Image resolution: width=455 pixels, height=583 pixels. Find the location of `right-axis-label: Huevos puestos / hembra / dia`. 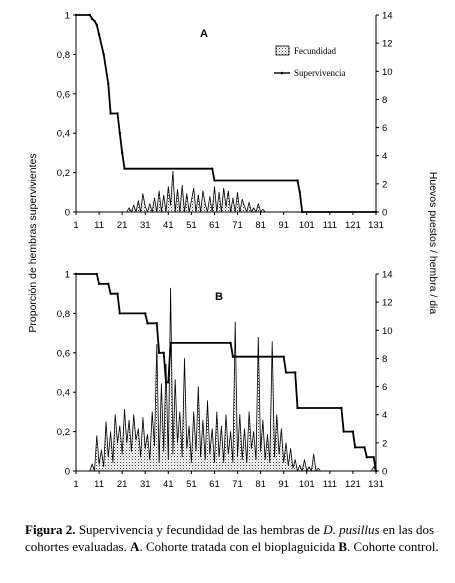

right-axis-label: Huevos puestos / hembra / dia is located at coordinates (433, 243).